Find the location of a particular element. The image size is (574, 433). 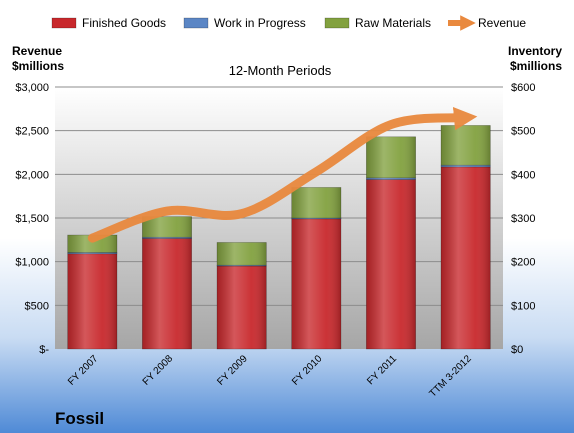

right-axis-tick-label: $0 is located at coordinates (517, 350).